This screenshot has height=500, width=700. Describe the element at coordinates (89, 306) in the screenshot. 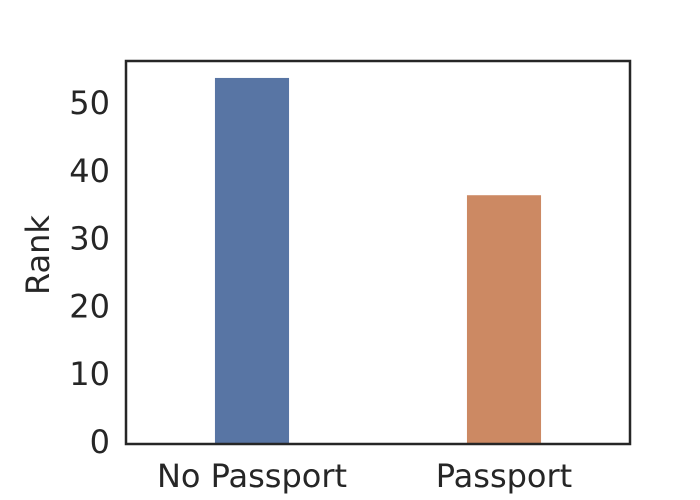

I see `y-tick-label: 20` at that location.